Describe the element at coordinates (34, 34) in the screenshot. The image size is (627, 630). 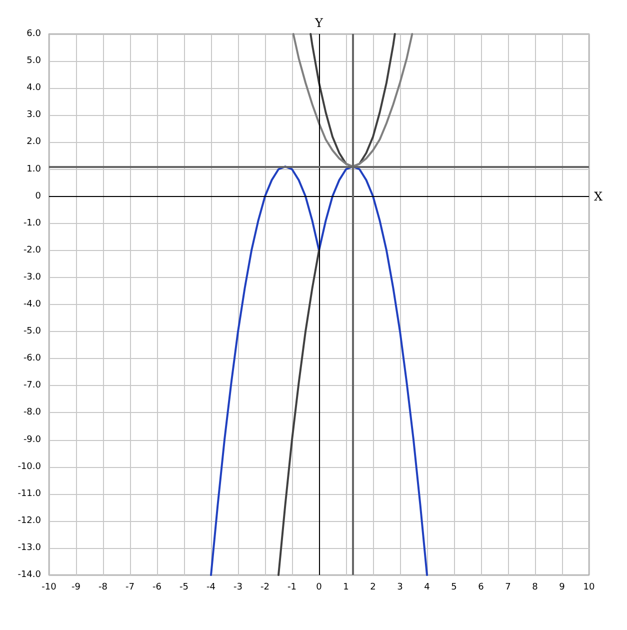
I see `y-tick-label: 6.0` at that location.